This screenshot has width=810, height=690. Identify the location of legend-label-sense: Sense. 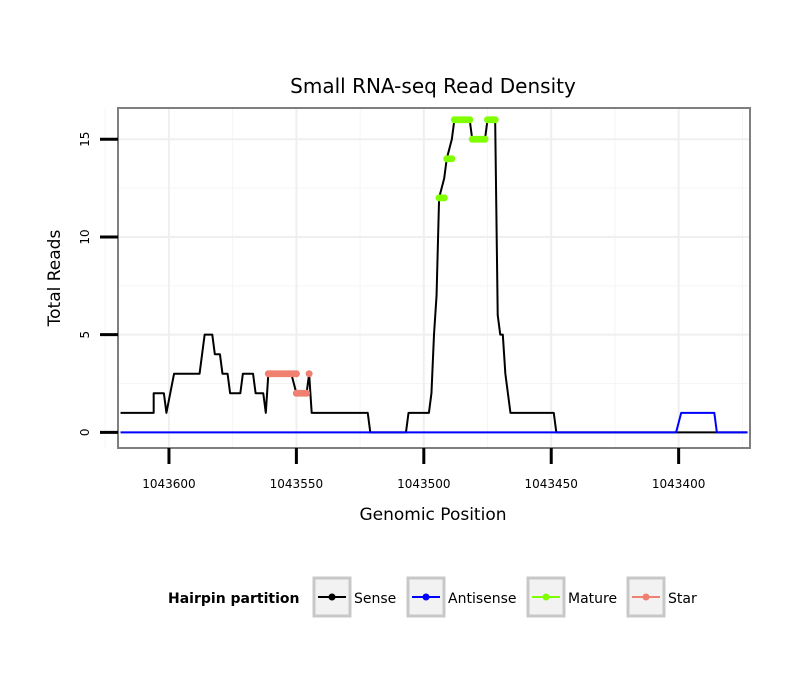
(375, 599).